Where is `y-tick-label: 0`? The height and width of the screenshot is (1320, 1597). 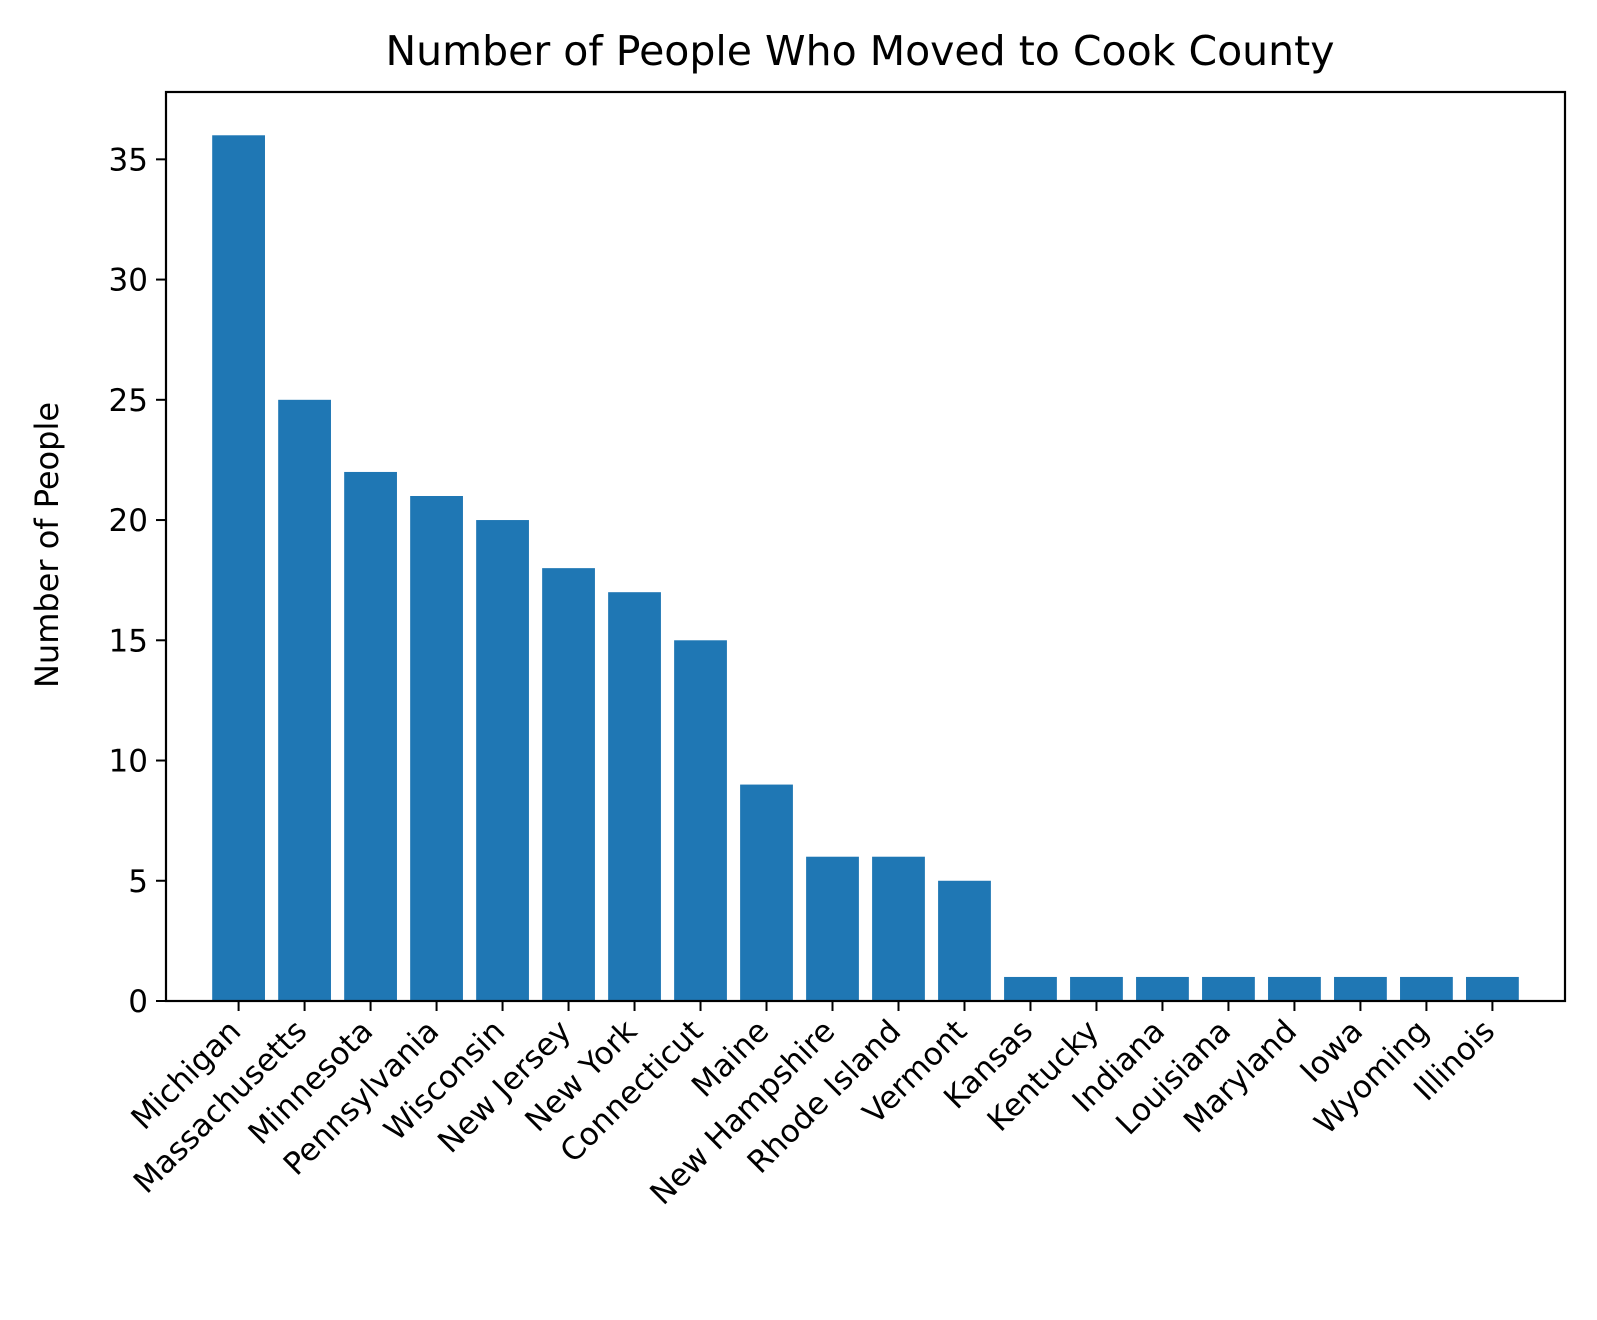 y-tick-label: 0 is located at coordinates (138, 1002).